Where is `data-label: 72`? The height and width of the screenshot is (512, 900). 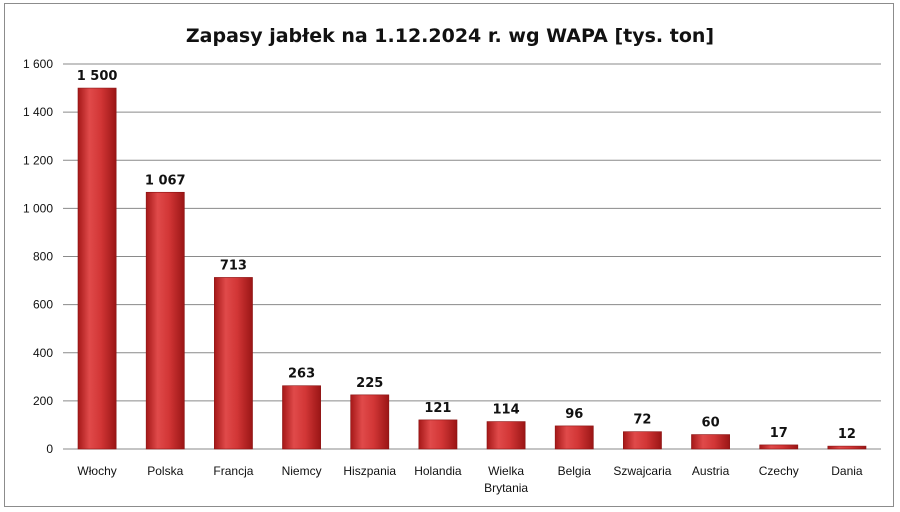
data-label: 72 is located at coordinates (642, 420).